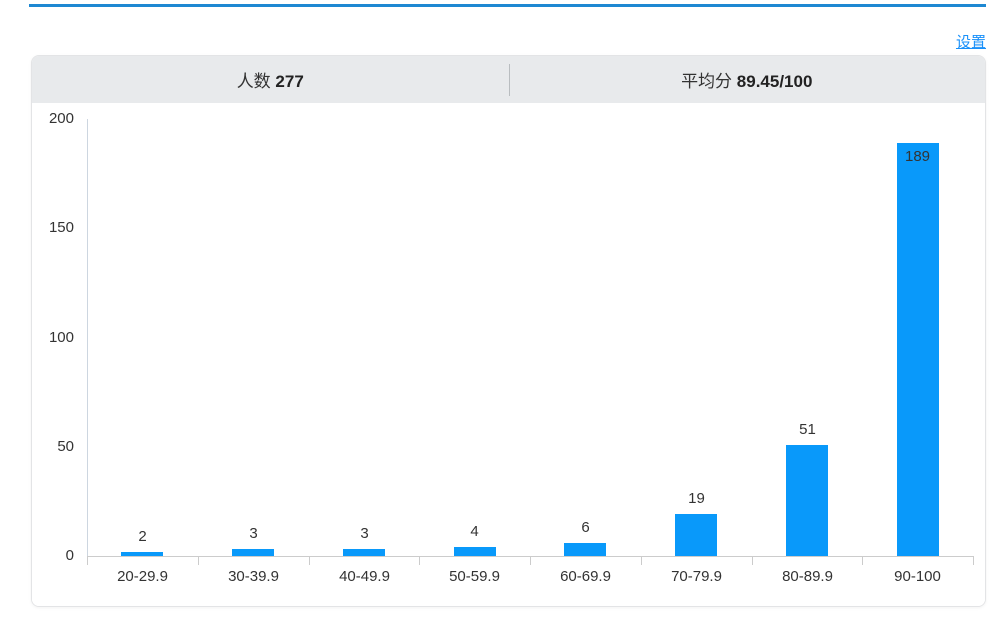 This screenshot has width=1004, height=626. What do you see at coordinates (970, 42) in the screenshot?
I see `settings-link: 设置` at bounding box center [970, 42].